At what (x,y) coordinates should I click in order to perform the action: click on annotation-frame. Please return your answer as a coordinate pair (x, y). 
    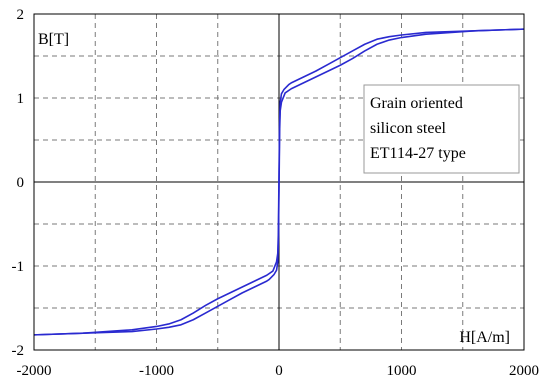
    Looking at the image, I should click on (441, 129).